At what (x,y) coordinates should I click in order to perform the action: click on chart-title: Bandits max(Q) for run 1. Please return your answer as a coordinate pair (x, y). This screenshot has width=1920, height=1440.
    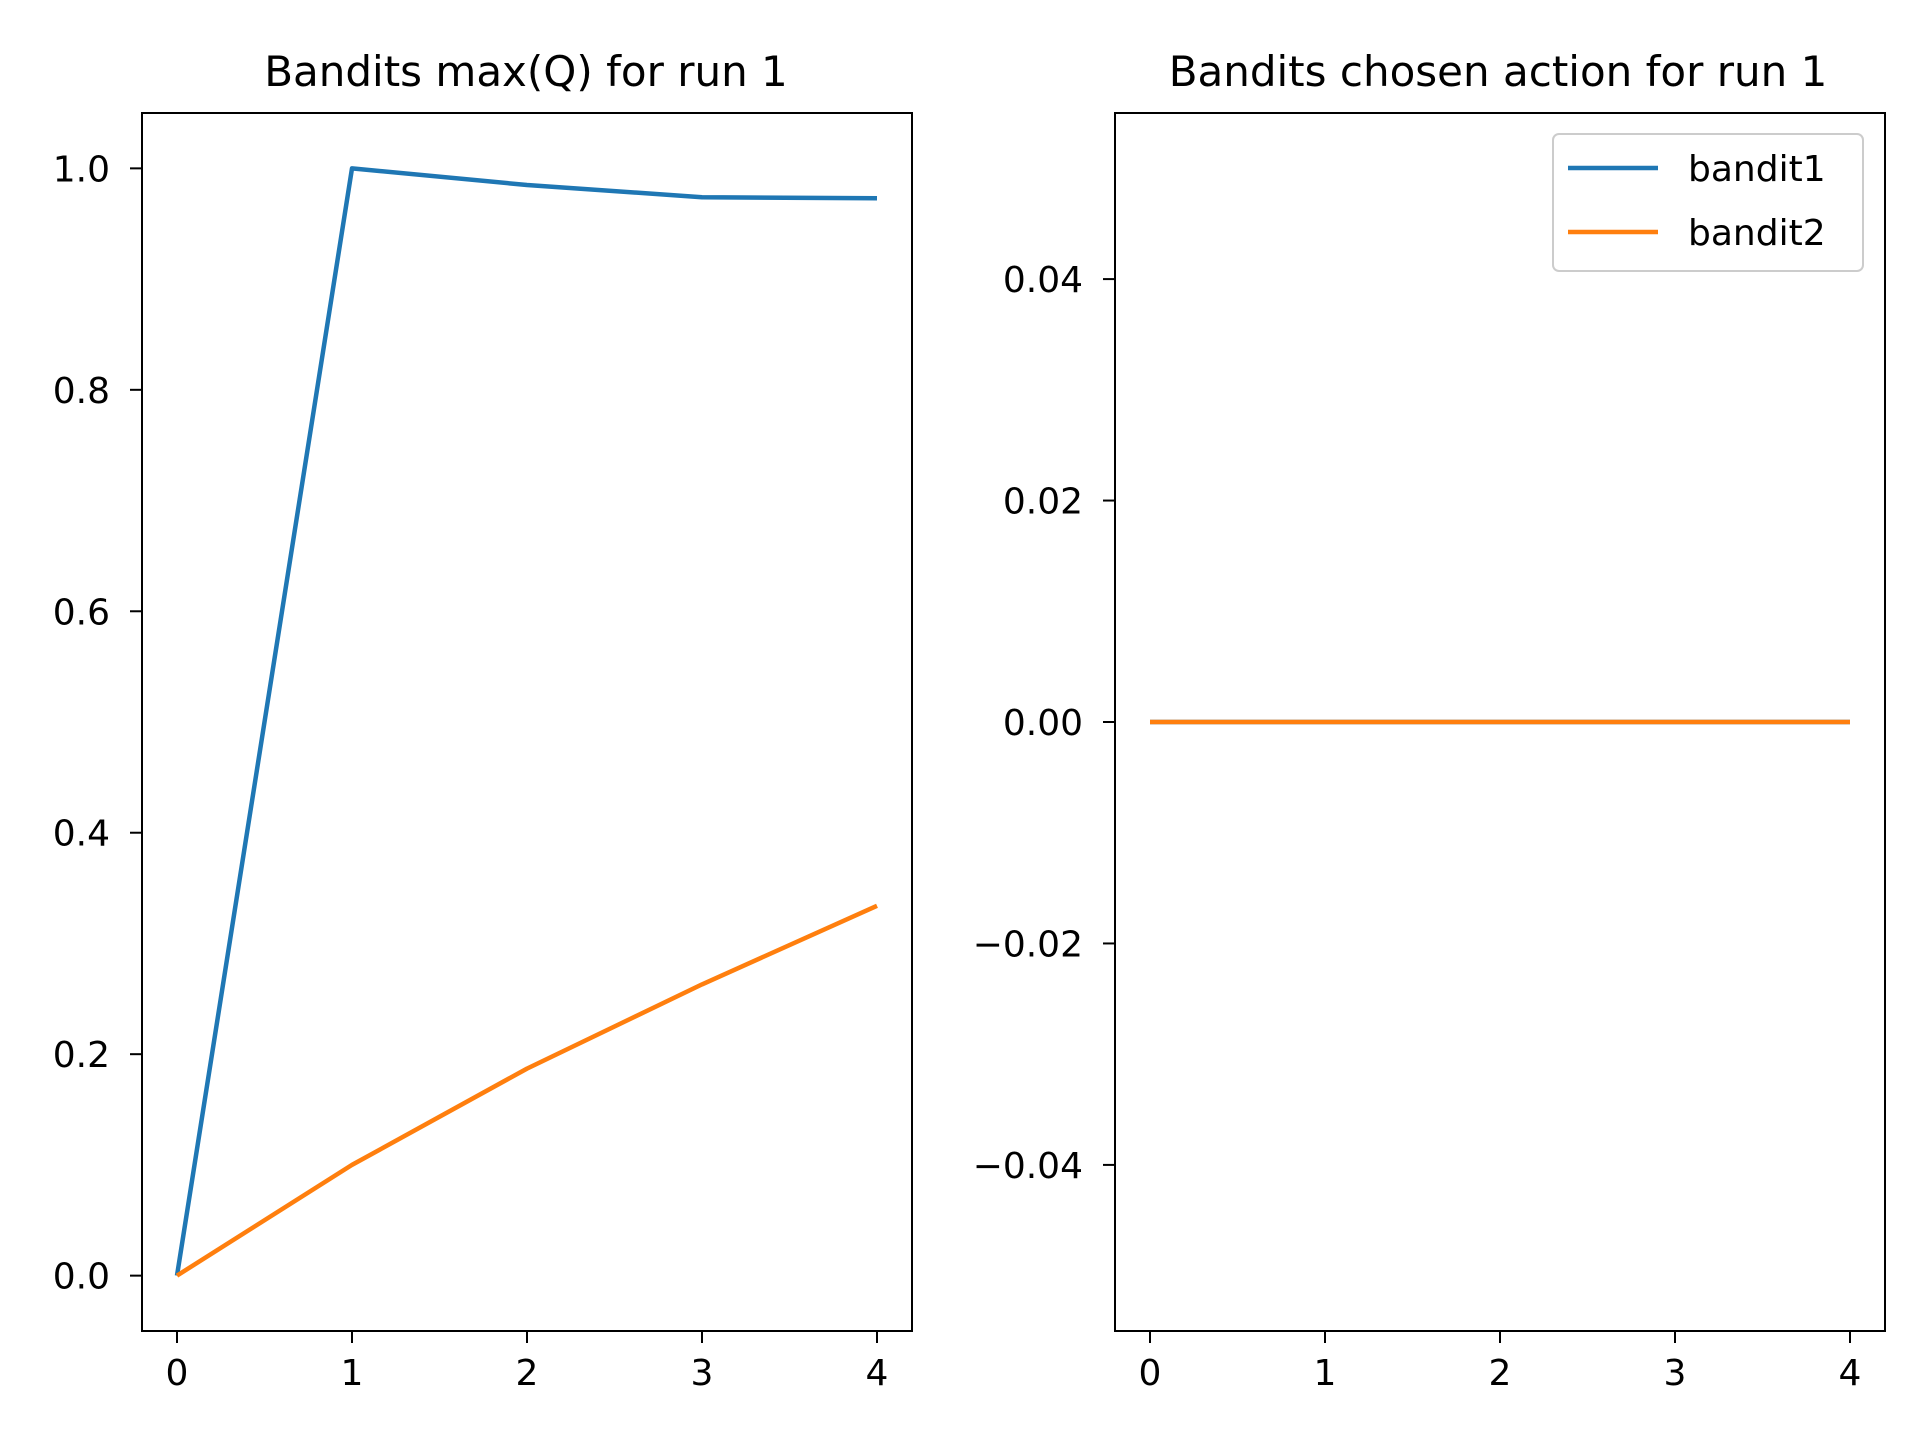
    Looking at the image, I should click on (526, 71).